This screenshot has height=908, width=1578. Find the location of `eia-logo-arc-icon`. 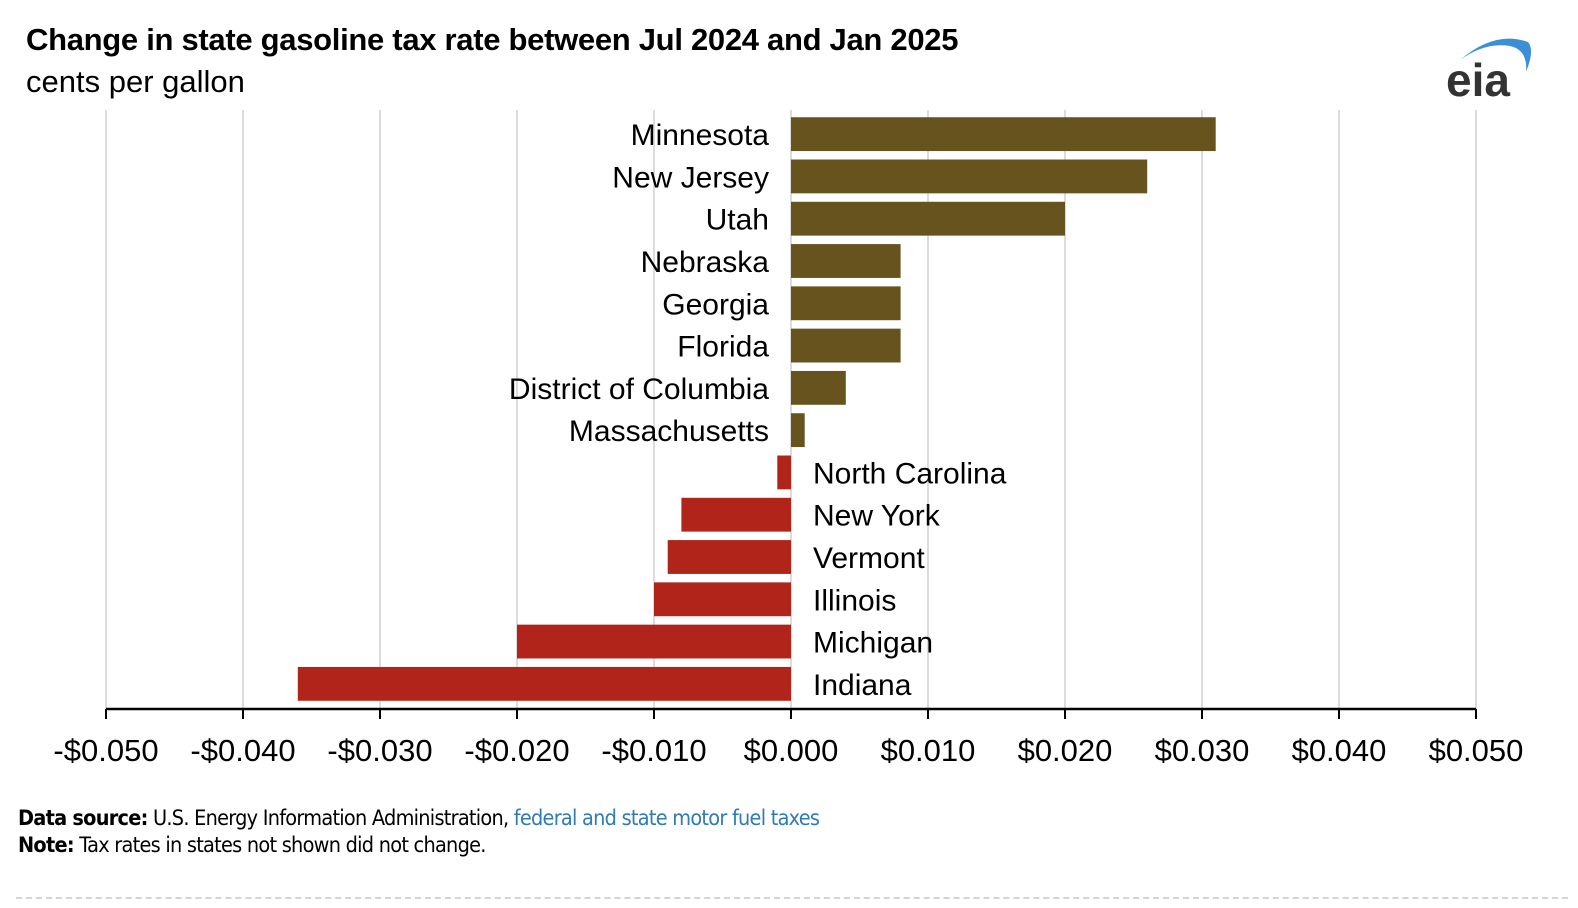

eia-logo-arc-icon is located at coordinates (1496, 55).